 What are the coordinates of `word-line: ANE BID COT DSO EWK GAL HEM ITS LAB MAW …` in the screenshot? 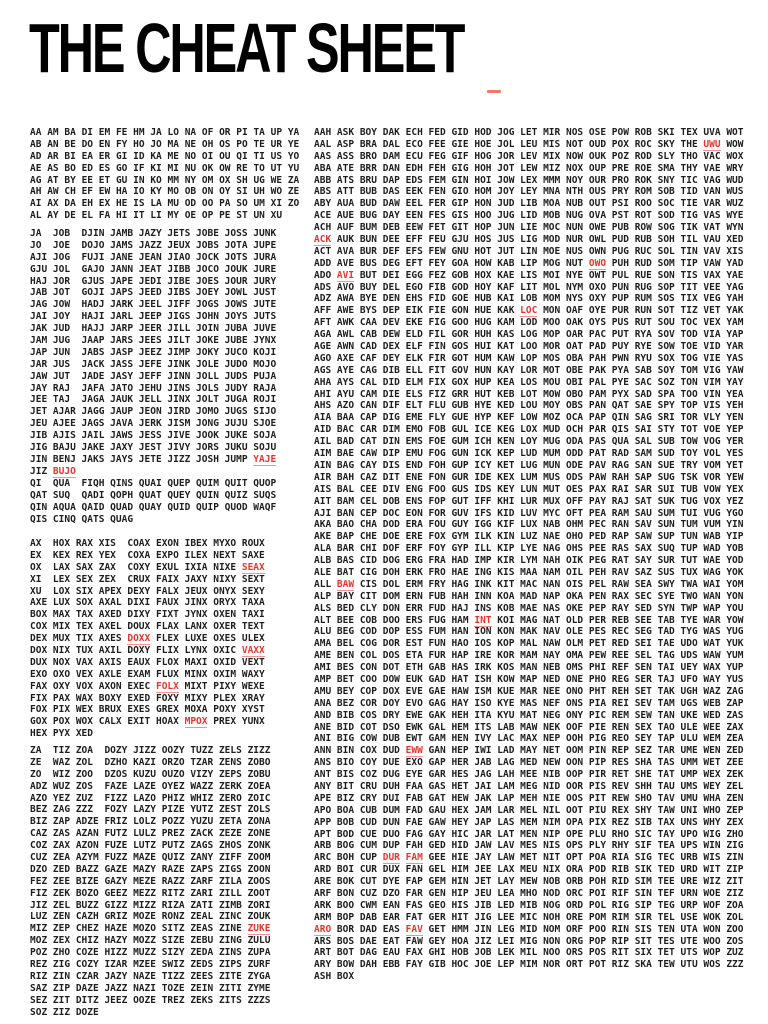 It's located at (529, 727).